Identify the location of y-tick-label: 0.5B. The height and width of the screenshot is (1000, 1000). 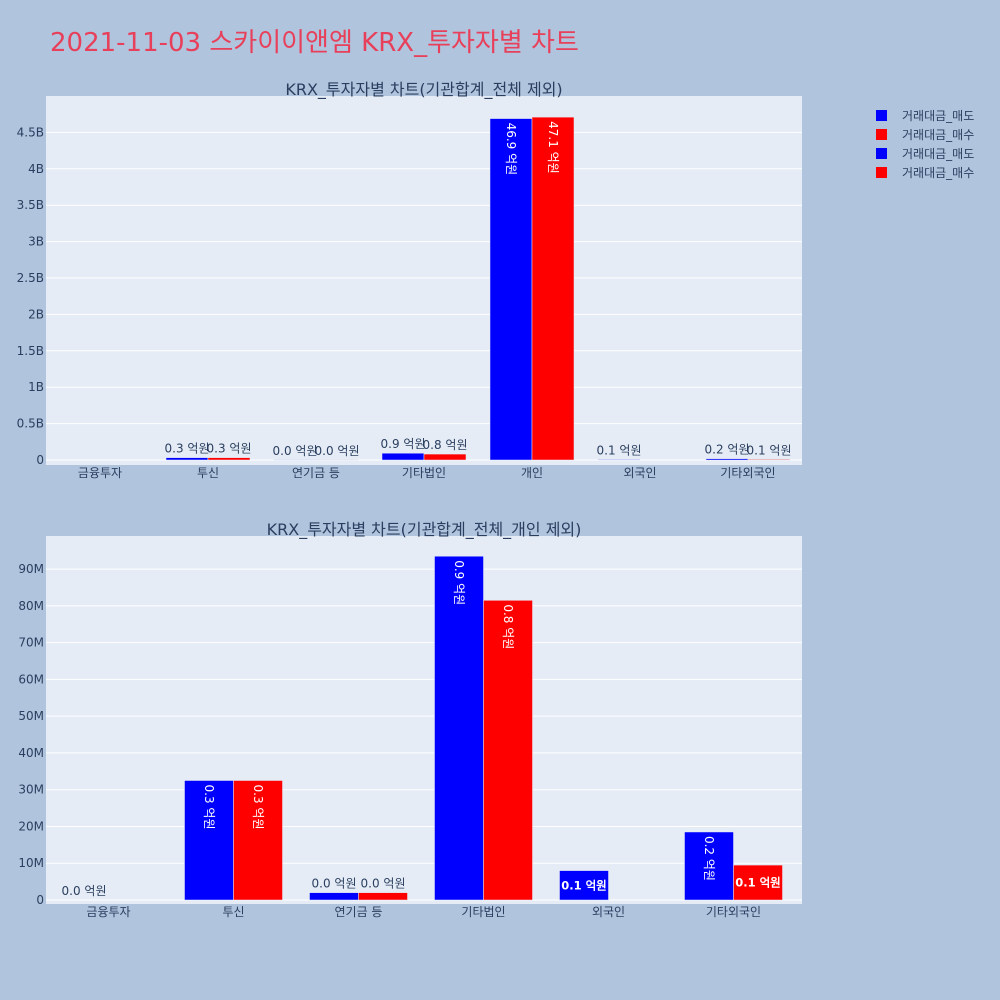
(30, 424).